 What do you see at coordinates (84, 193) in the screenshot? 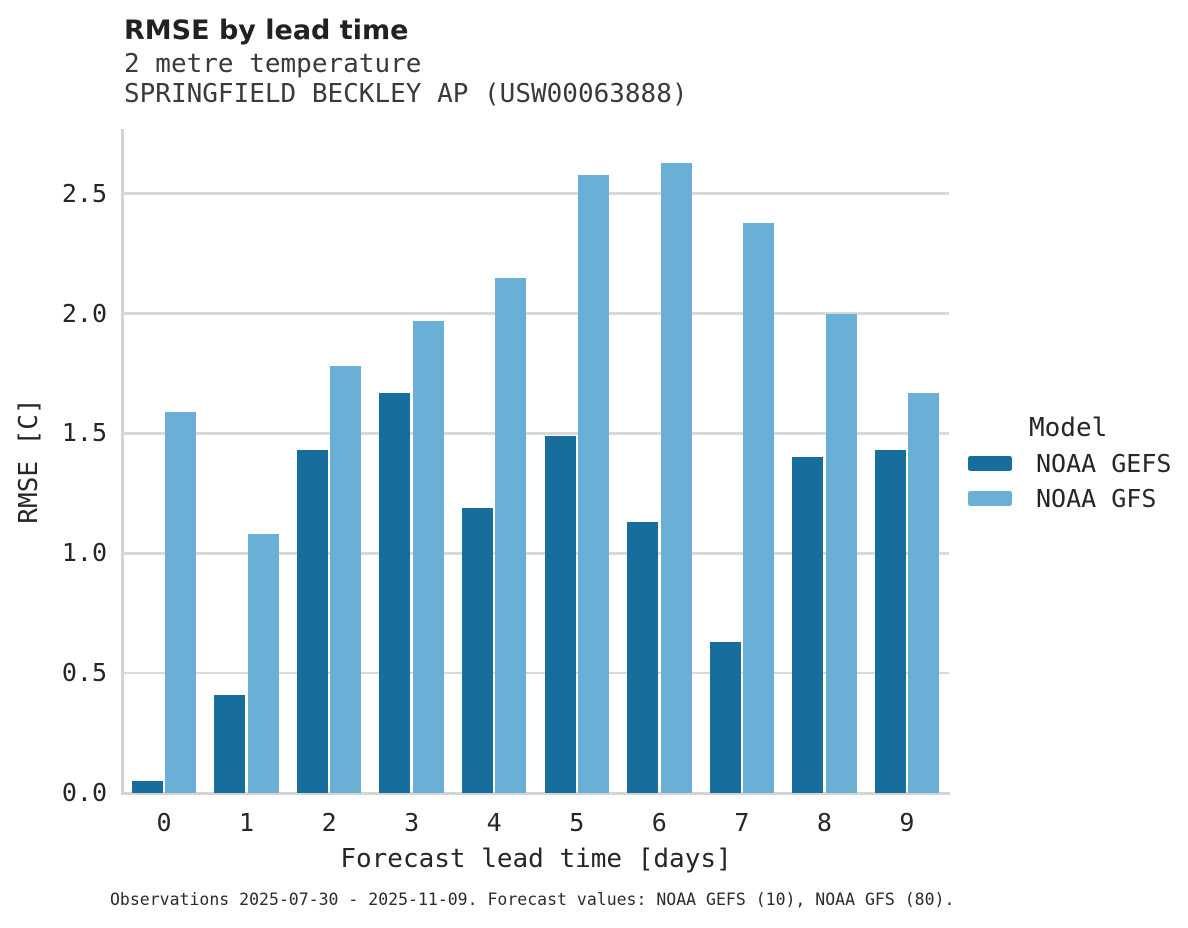
I see `y-tick-label-2.5: 2.5` at bounding box center [84, 193].